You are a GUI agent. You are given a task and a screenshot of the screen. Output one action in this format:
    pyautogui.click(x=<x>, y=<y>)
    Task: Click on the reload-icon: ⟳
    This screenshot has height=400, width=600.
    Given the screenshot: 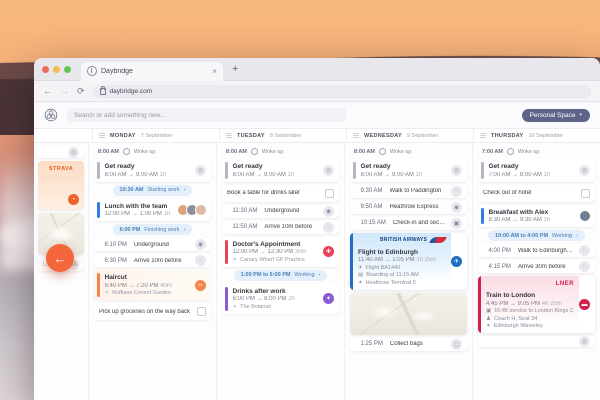 What is the action you would take?
    pyautogui.click(x=81, y=90)
    